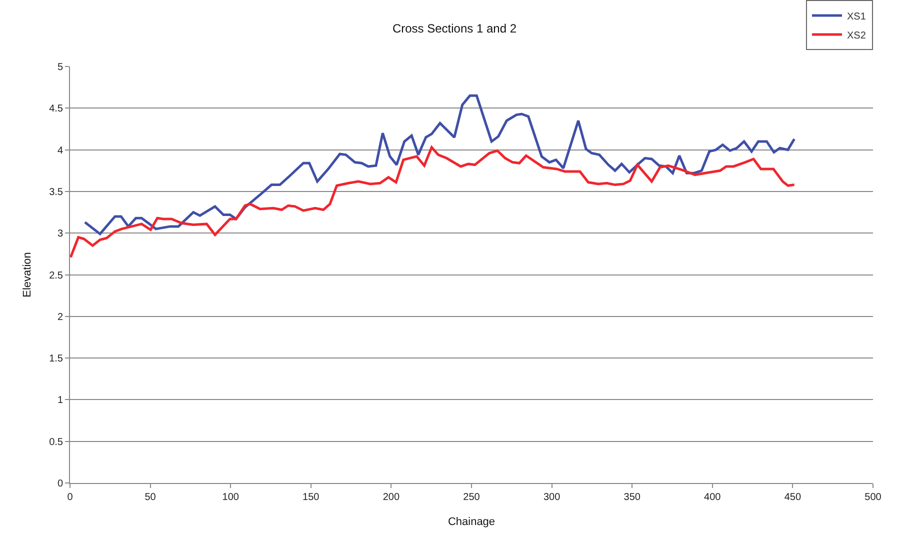 The width and height of the screenshot is (909, 538). I want to click on y-tick-label: 4.5, so click(56, 109).